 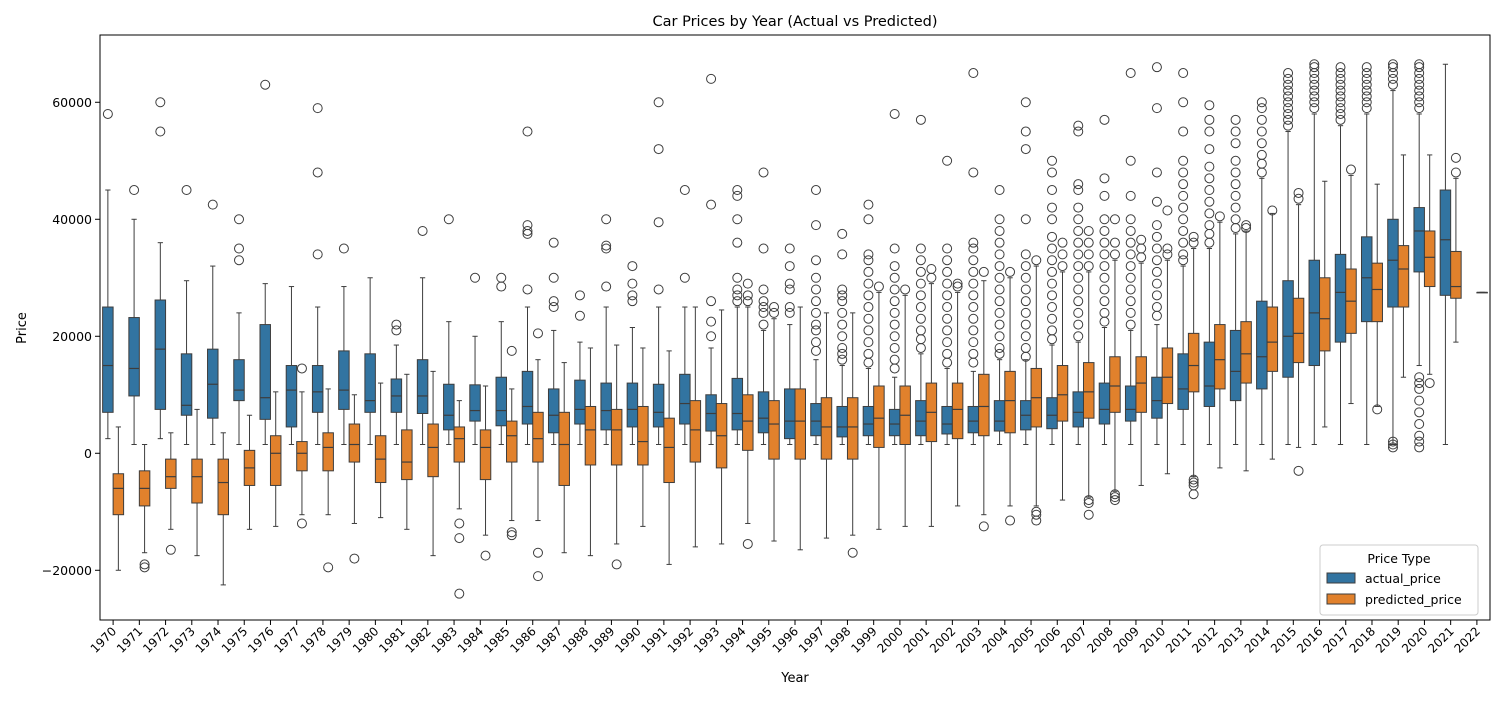 What do you see at coordinates (1183, 256) in the screenshot?
I see `box-actual_price-2011` at bounding box center [1183, 256].